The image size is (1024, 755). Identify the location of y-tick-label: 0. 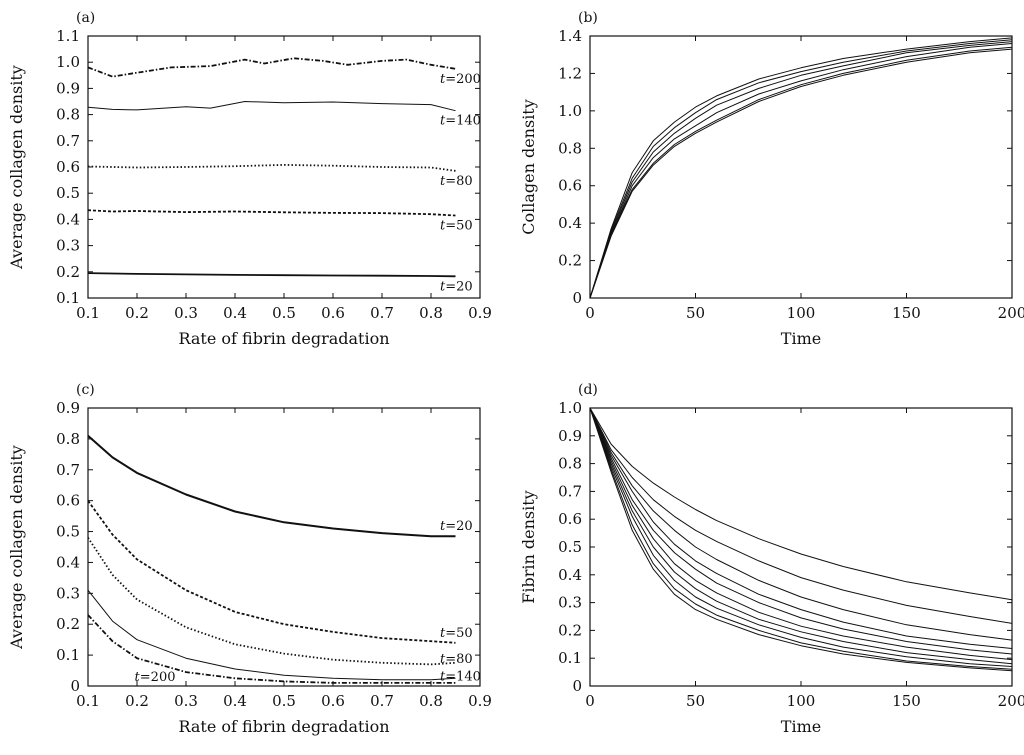
(75, 686).